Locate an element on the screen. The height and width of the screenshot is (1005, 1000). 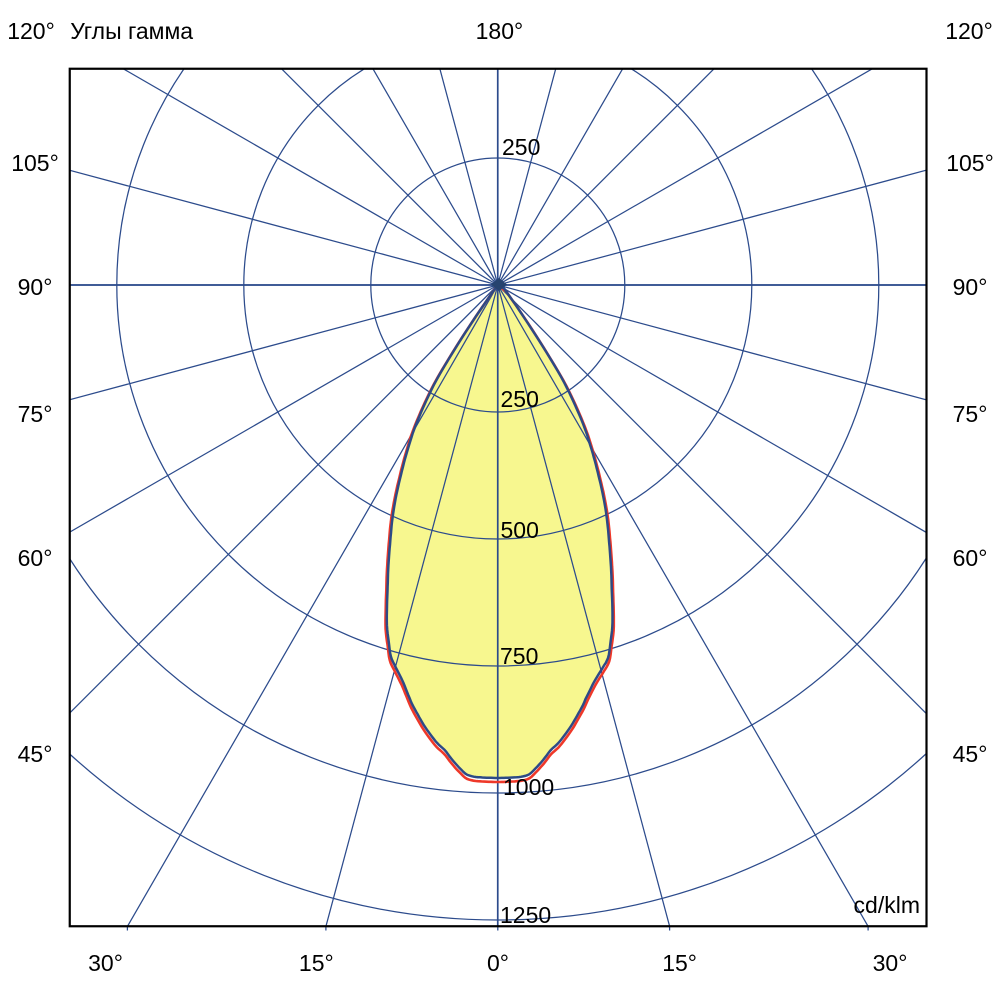
svg-text: 0° is located at coordinates (498, 963).